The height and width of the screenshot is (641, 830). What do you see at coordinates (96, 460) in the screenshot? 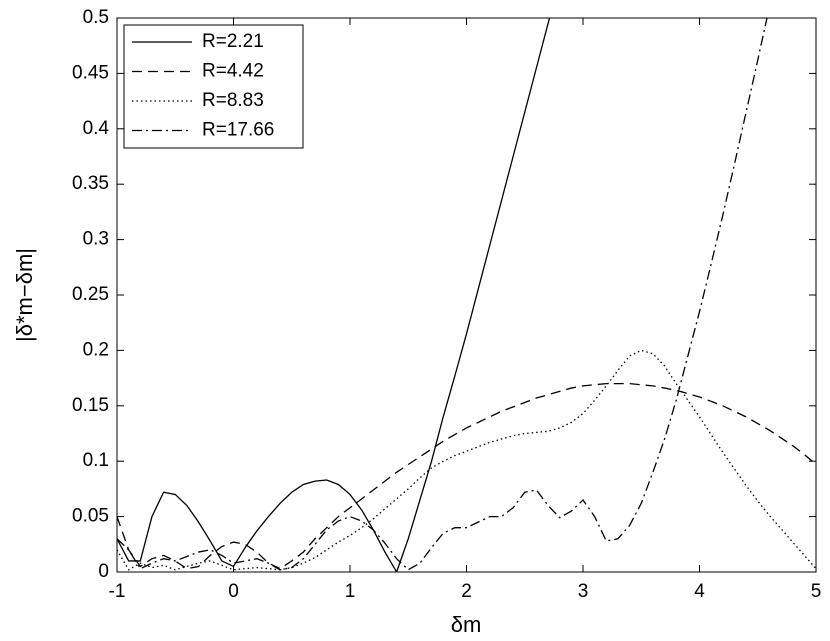
I see `y-tick-label: 0.1` at bounding box center [96, 460].